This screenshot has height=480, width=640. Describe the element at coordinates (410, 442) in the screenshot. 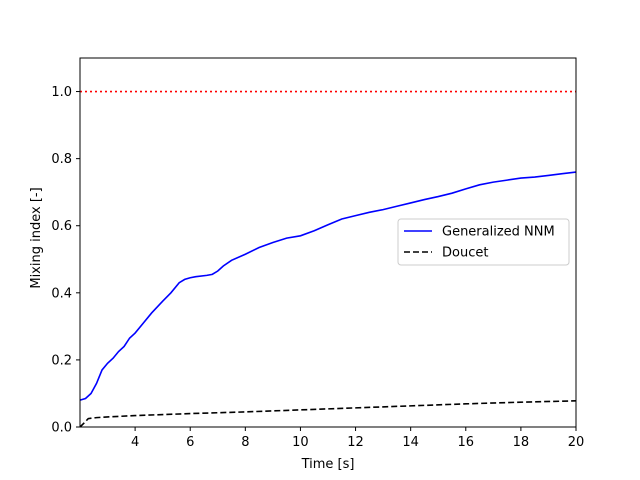

I see `x-tick-label: 14` at that location.